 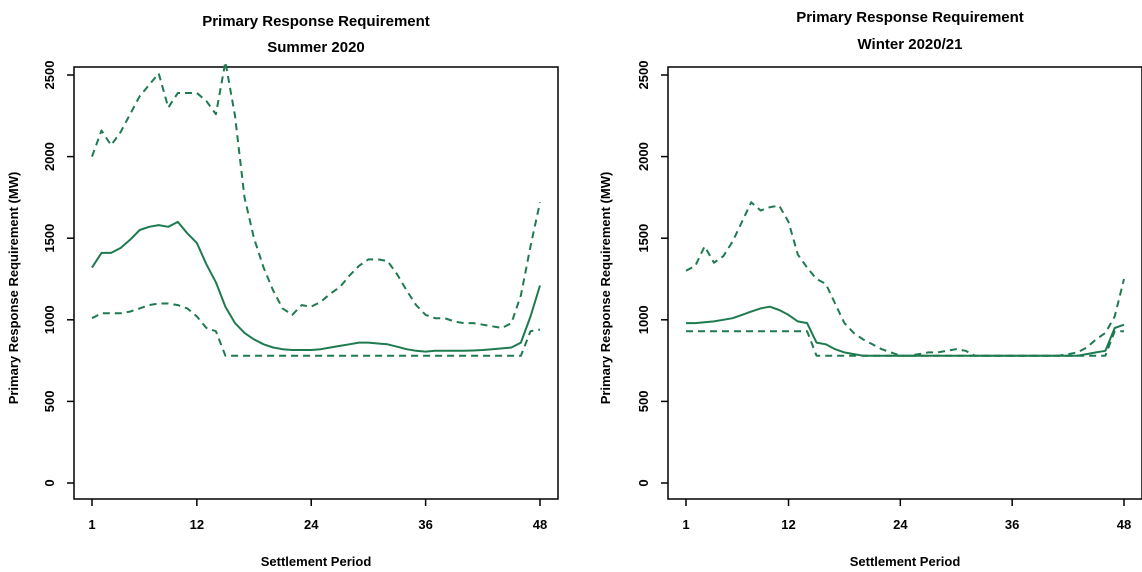 I want to click on chart-subtitle: Summer 2020, so click(x=316, y=47).